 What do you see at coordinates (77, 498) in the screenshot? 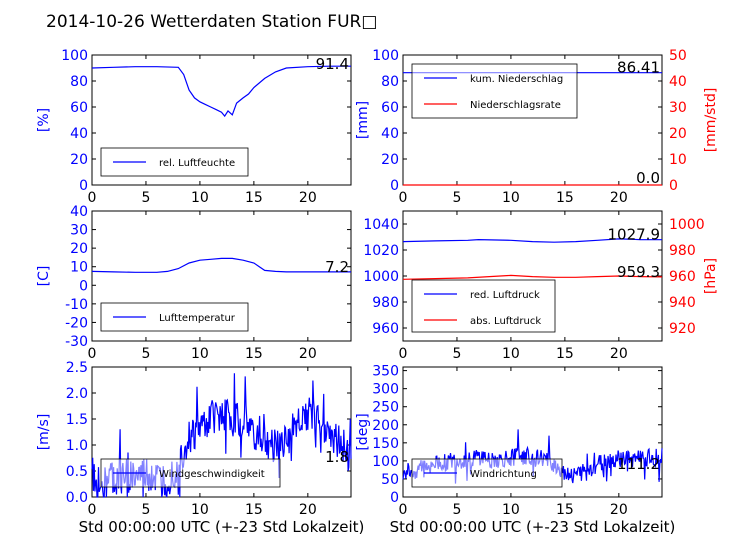
I see `y-tick-label: 0.0` at bounding box center [77, 498].